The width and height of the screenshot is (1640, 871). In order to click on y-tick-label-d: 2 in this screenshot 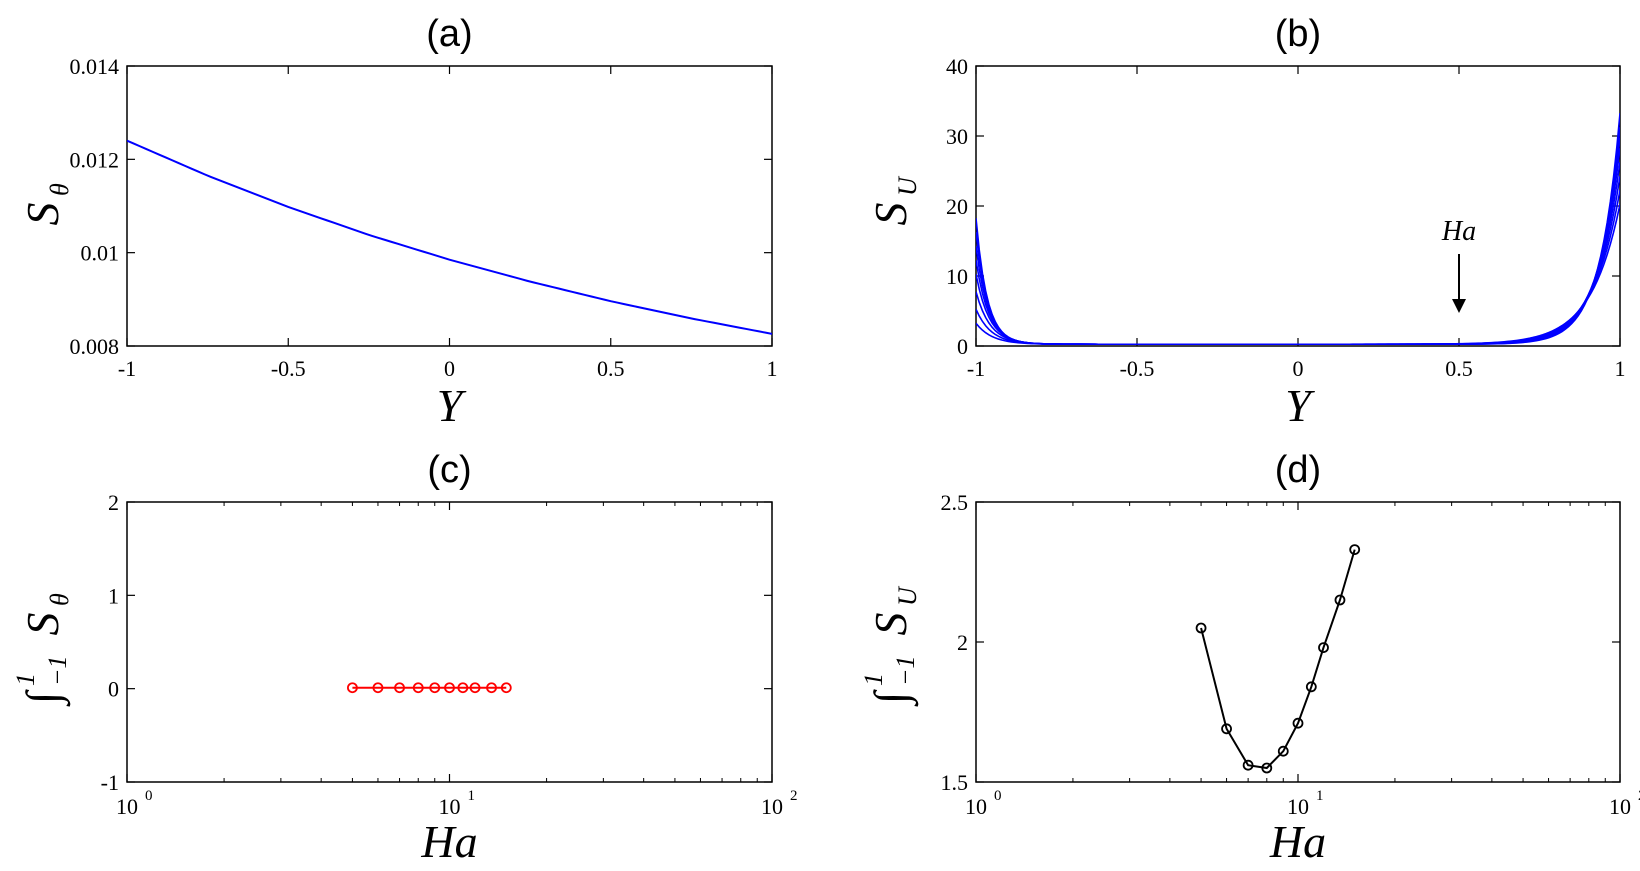, I will do `click(962, 642)`.